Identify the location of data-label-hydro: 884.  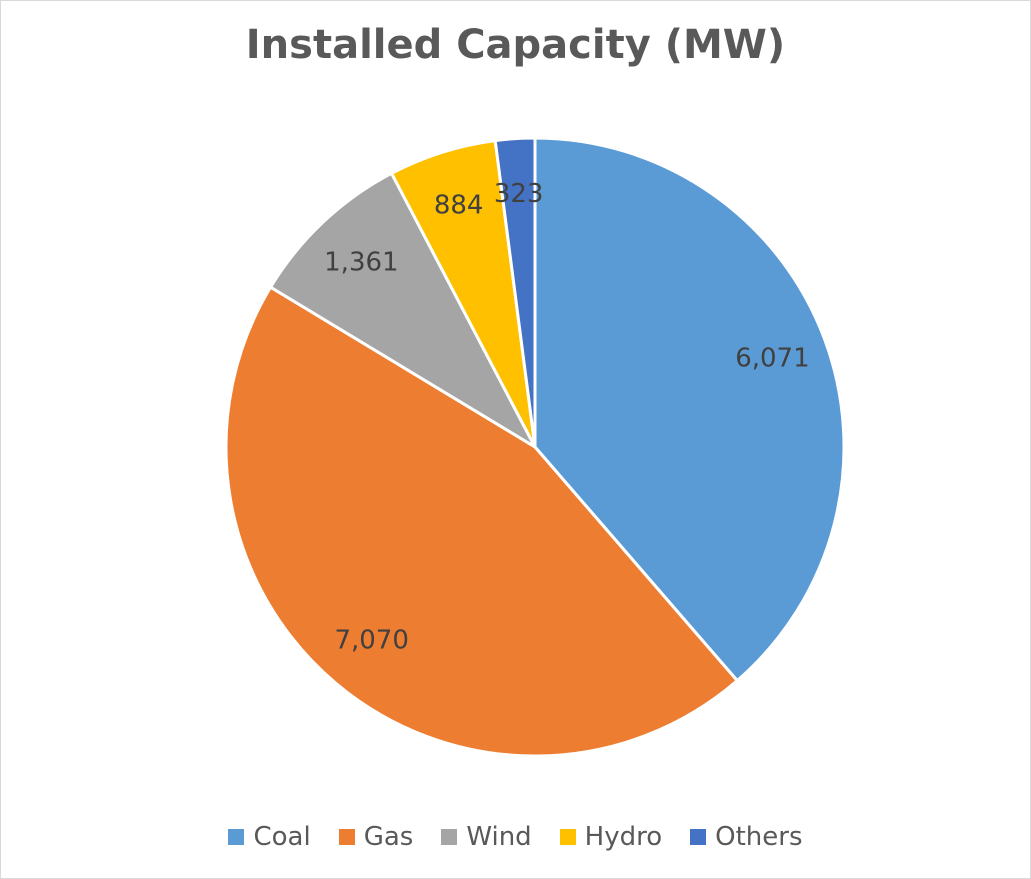
(459, 205).